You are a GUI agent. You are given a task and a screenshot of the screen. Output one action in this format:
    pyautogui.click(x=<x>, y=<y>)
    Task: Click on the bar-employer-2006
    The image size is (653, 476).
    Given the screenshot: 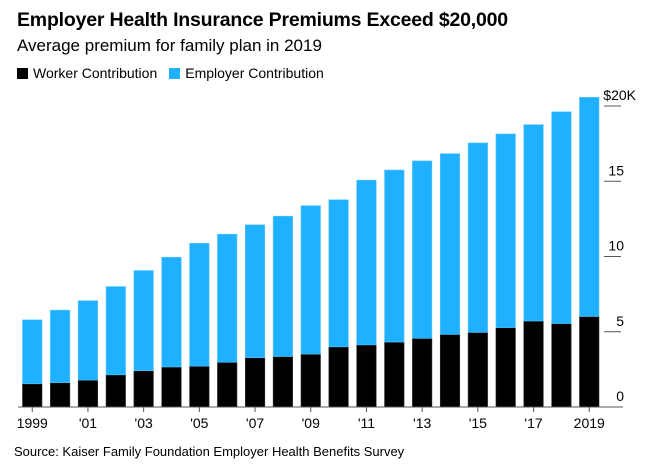 What is the action you would take?
    pyautogui.click(x=227, y=298)
    